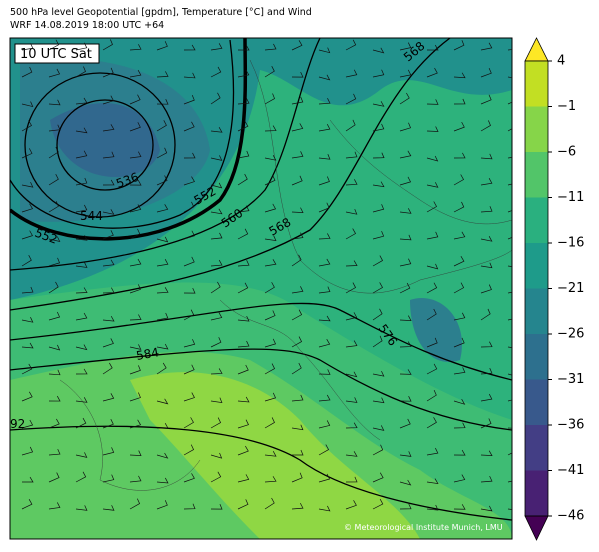  I want to click on time-label: 10 UTC Sat, so click(56, 54).